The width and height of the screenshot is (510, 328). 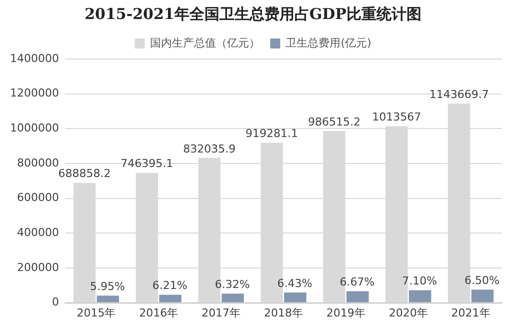 What do you see at coordinates (96, 313) in the screenshot?
I see `x-tick-label: 2015年` at bounding box center [96, 313].